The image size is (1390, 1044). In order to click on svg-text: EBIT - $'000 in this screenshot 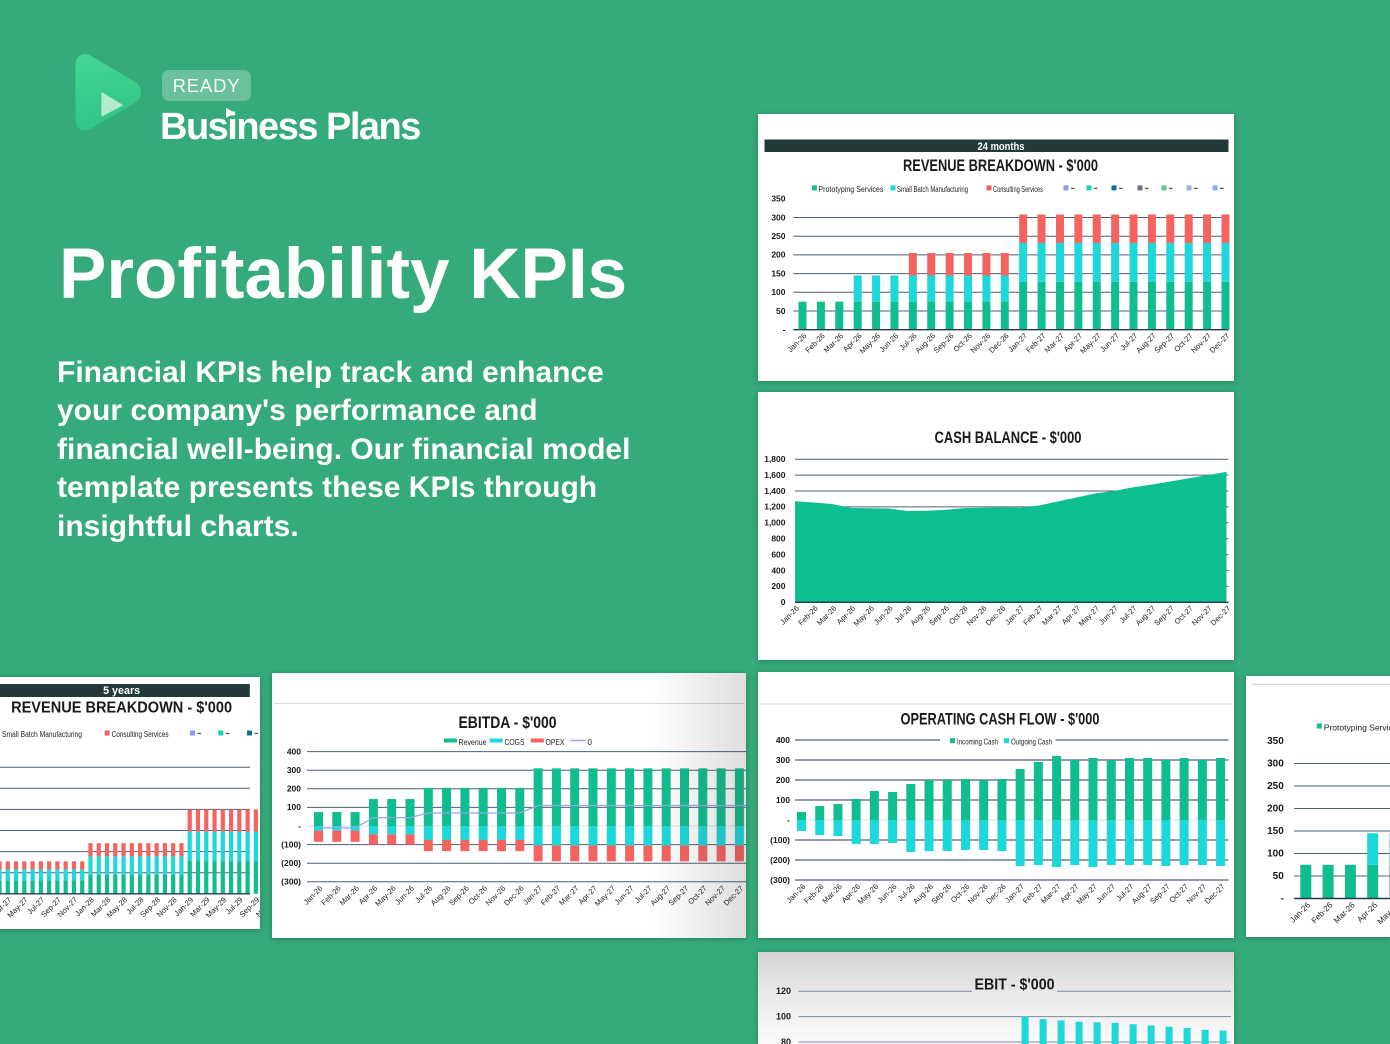, I will do `click(1015, 984)`.